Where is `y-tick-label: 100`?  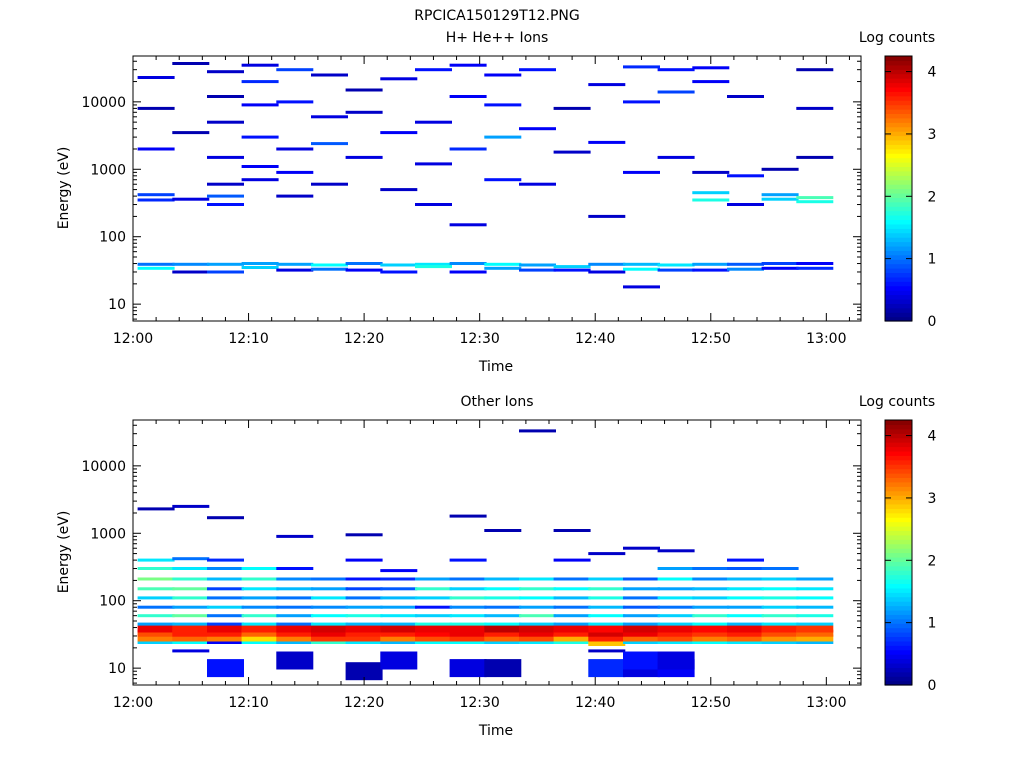
y-tick-label: 100 is located at coordinates (112, 602).